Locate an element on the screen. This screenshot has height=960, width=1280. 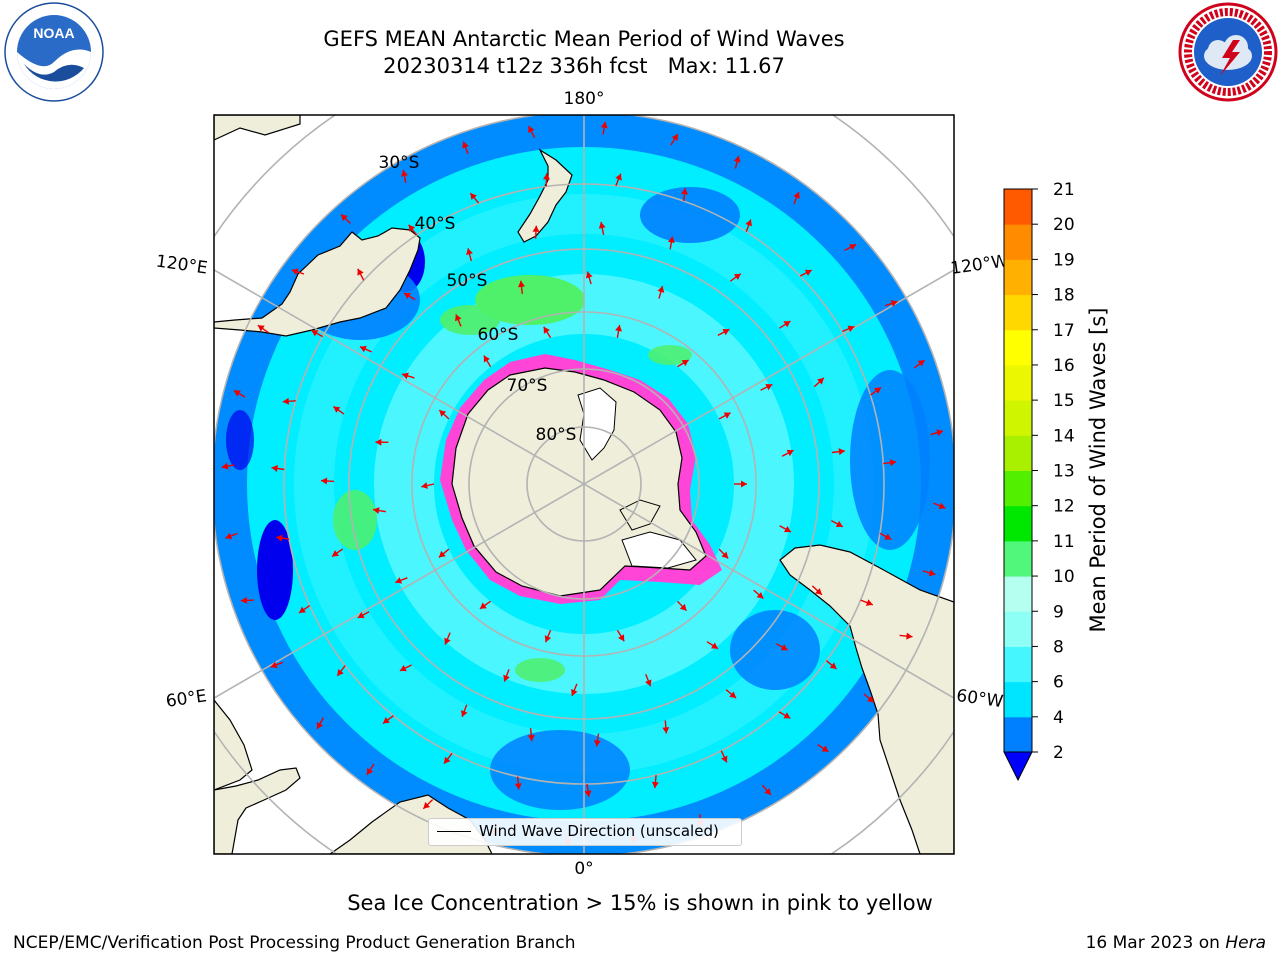
colorbar-tick-label: 18 is located at coordinates (1064, 296).